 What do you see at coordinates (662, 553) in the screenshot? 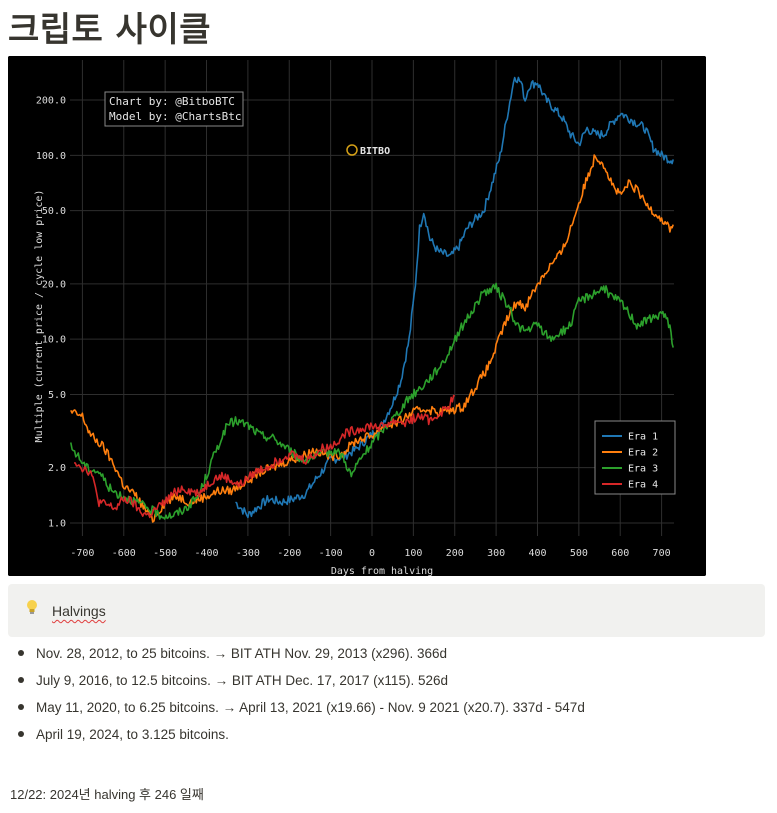
I see `x-tick-label: 700` at bounding box center [662, 553].